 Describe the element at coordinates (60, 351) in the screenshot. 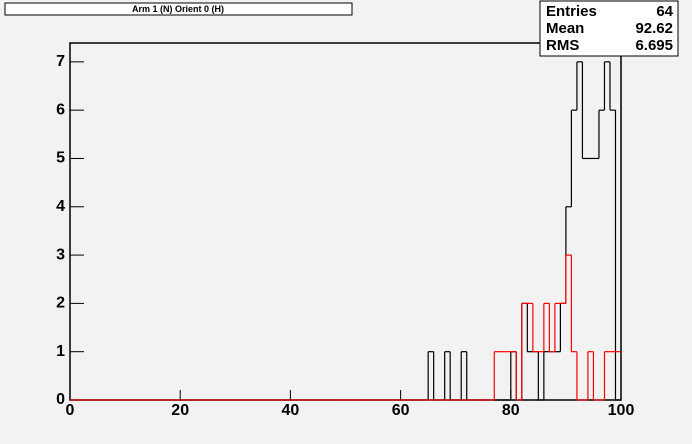

I see `y-tick-label: 1` at that location.